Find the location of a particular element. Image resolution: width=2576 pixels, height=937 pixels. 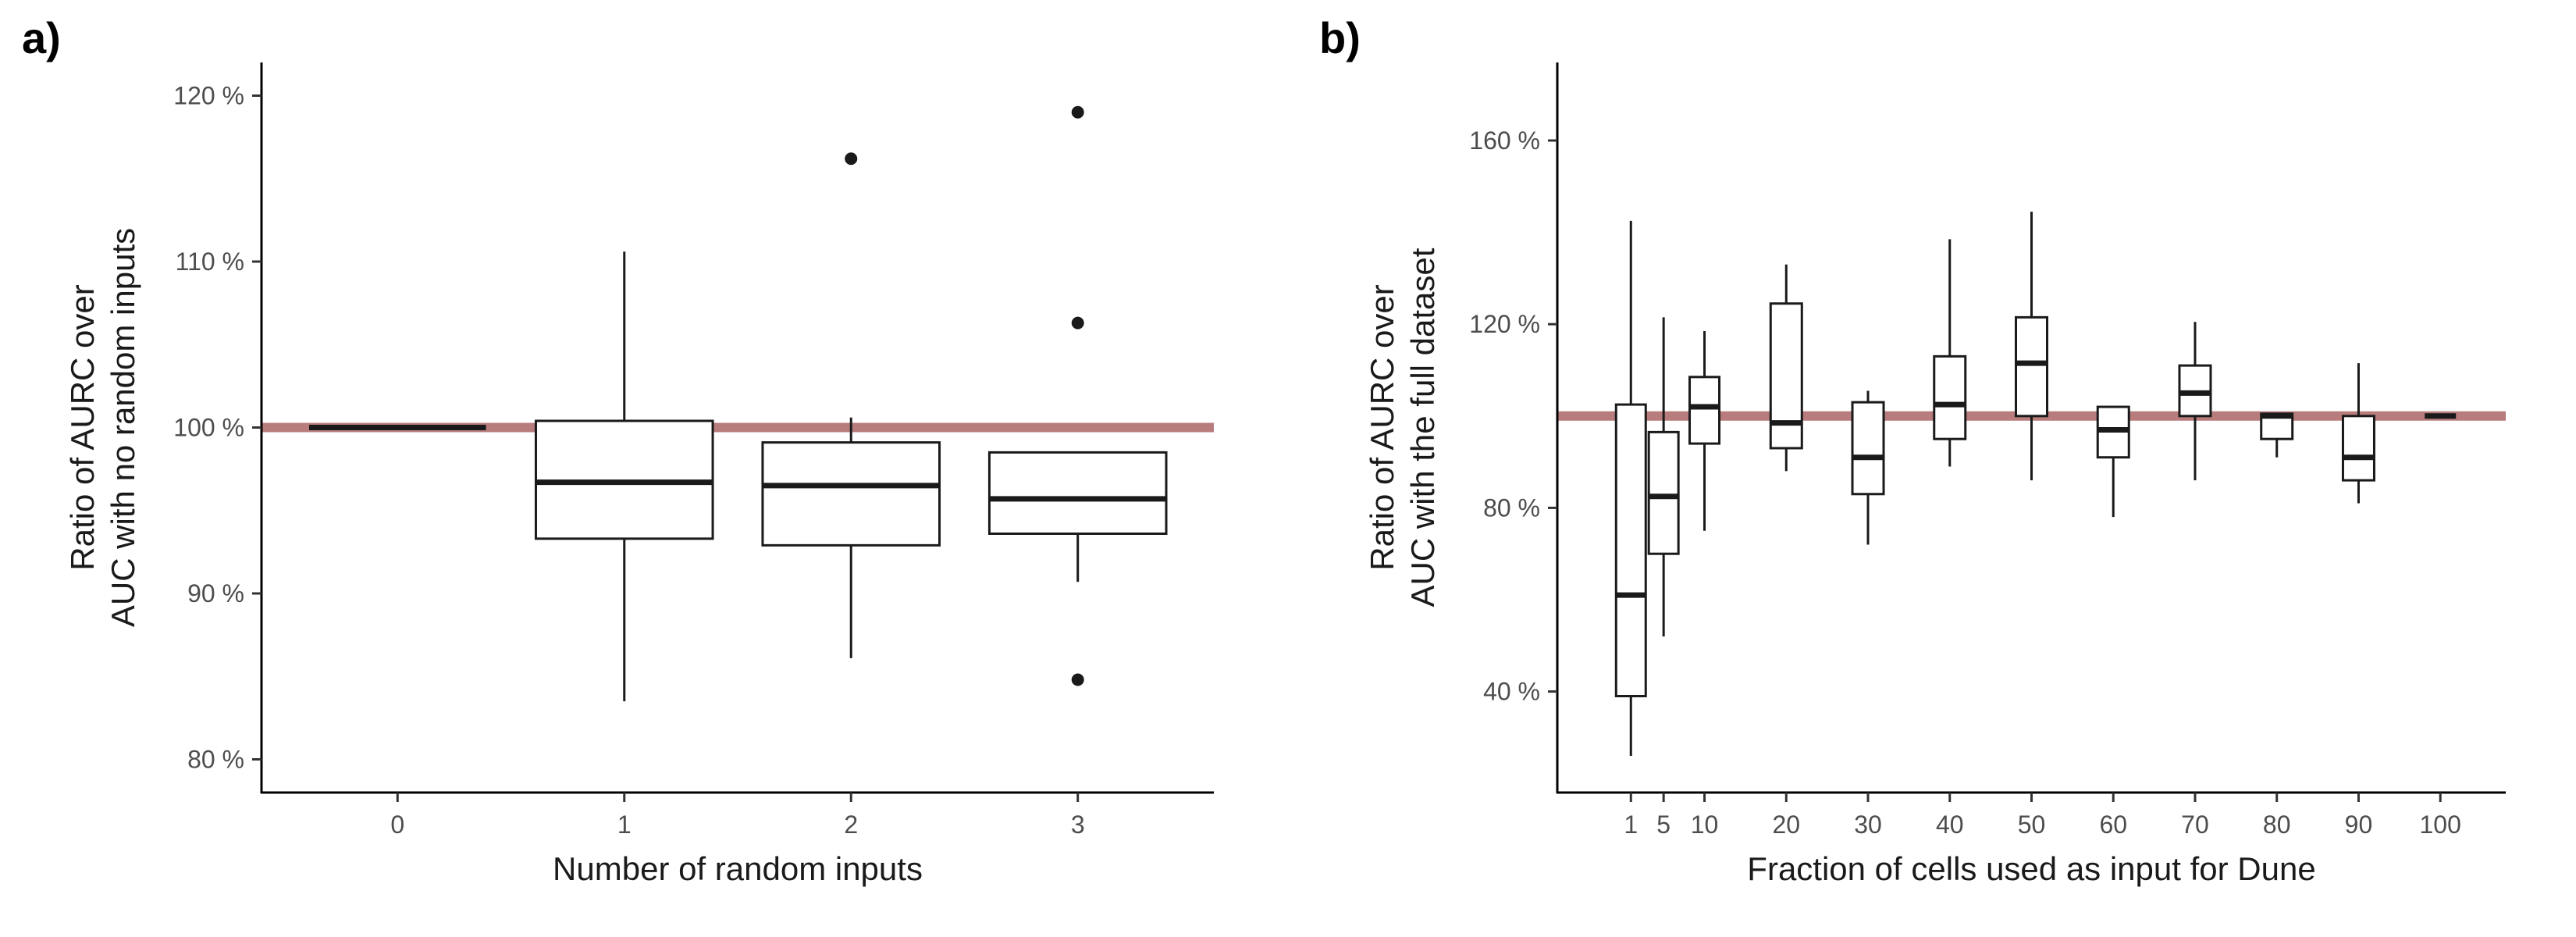

x-tick-label: 50 is located at coordinates (2032, 825).